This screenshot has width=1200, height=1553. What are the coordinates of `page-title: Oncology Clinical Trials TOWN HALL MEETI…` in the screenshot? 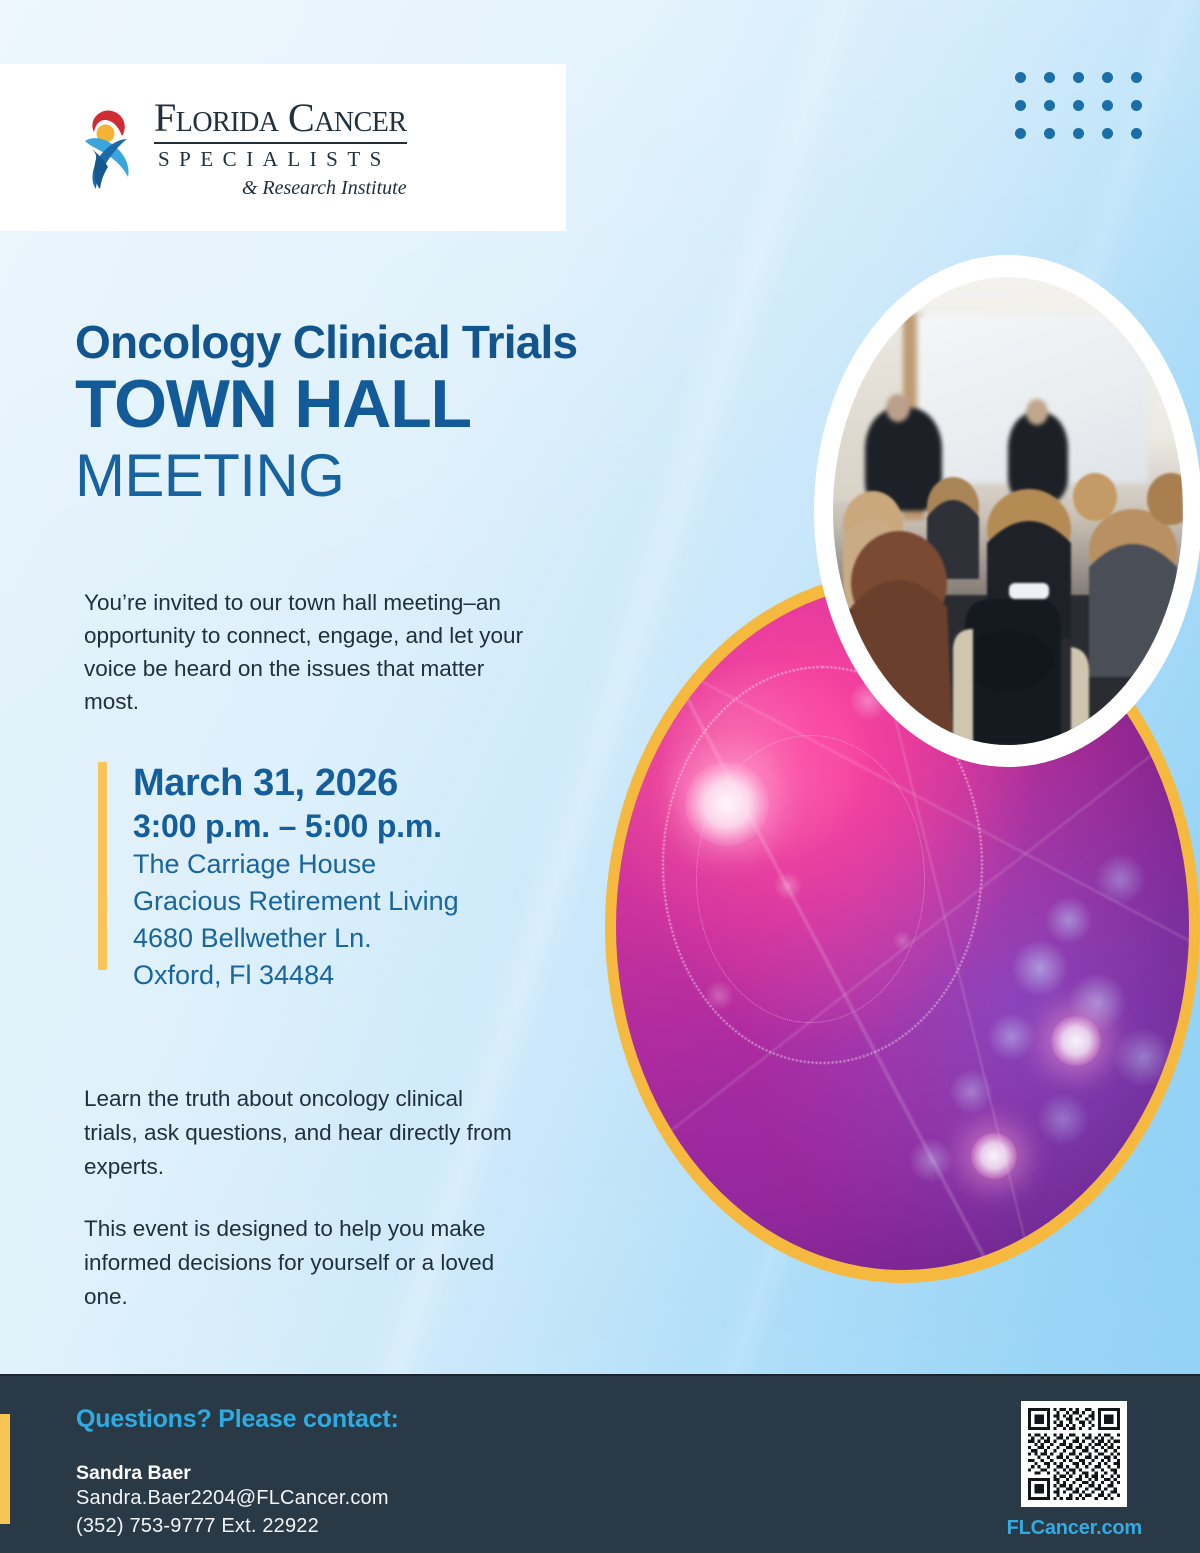 It's located at (425, 414).